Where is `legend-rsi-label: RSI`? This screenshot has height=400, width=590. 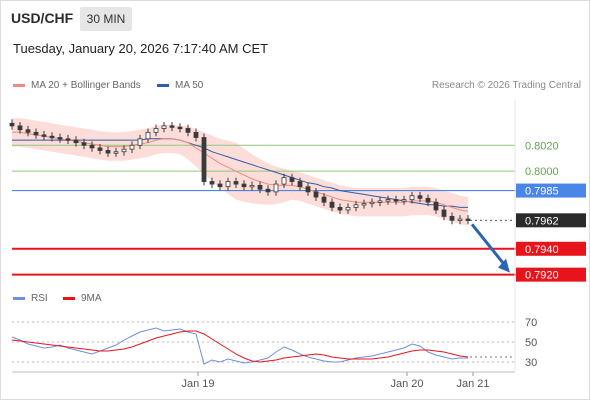
legend-rsi-label: RSI is located at coordinates (39, 298).